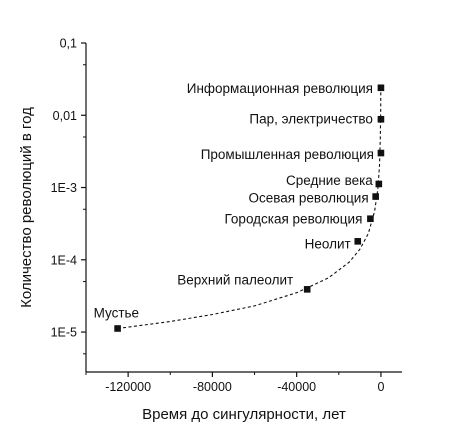  Describe the element at coordinates (294, 219) in the screenshot. I see `data-point-label: Городская революция` at that location.